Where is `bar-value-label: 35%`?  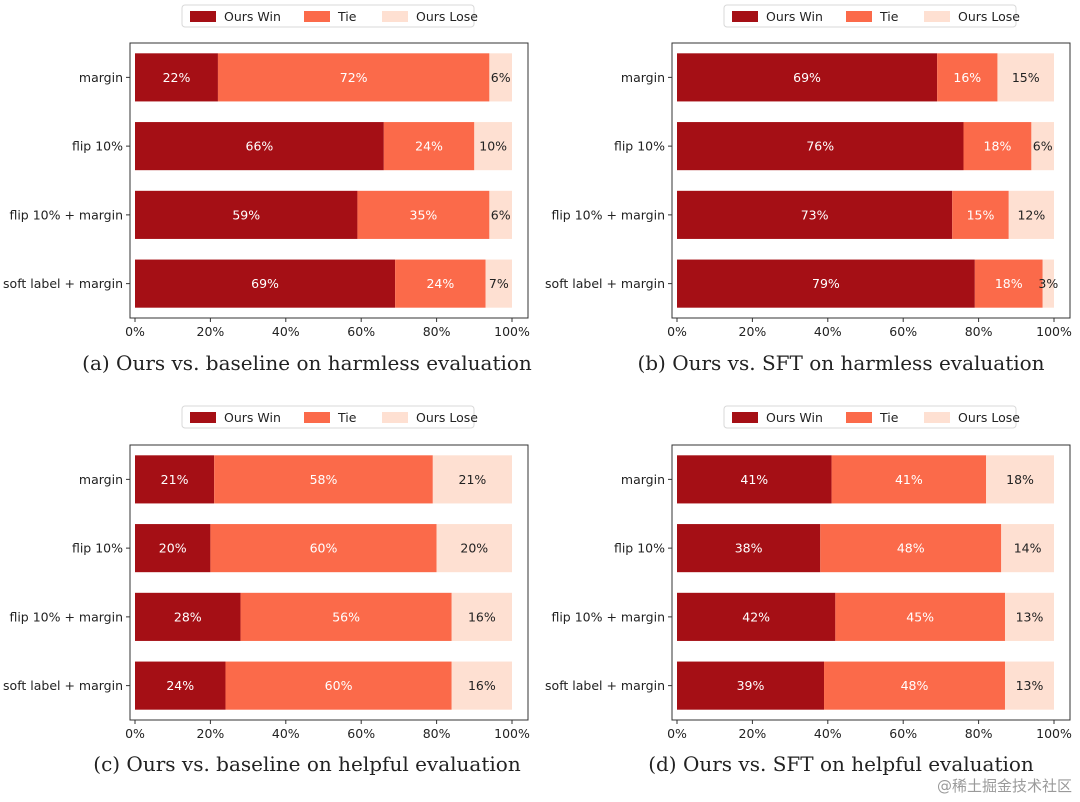
bar-value-label: 35% is located at coordinates (424, 214).